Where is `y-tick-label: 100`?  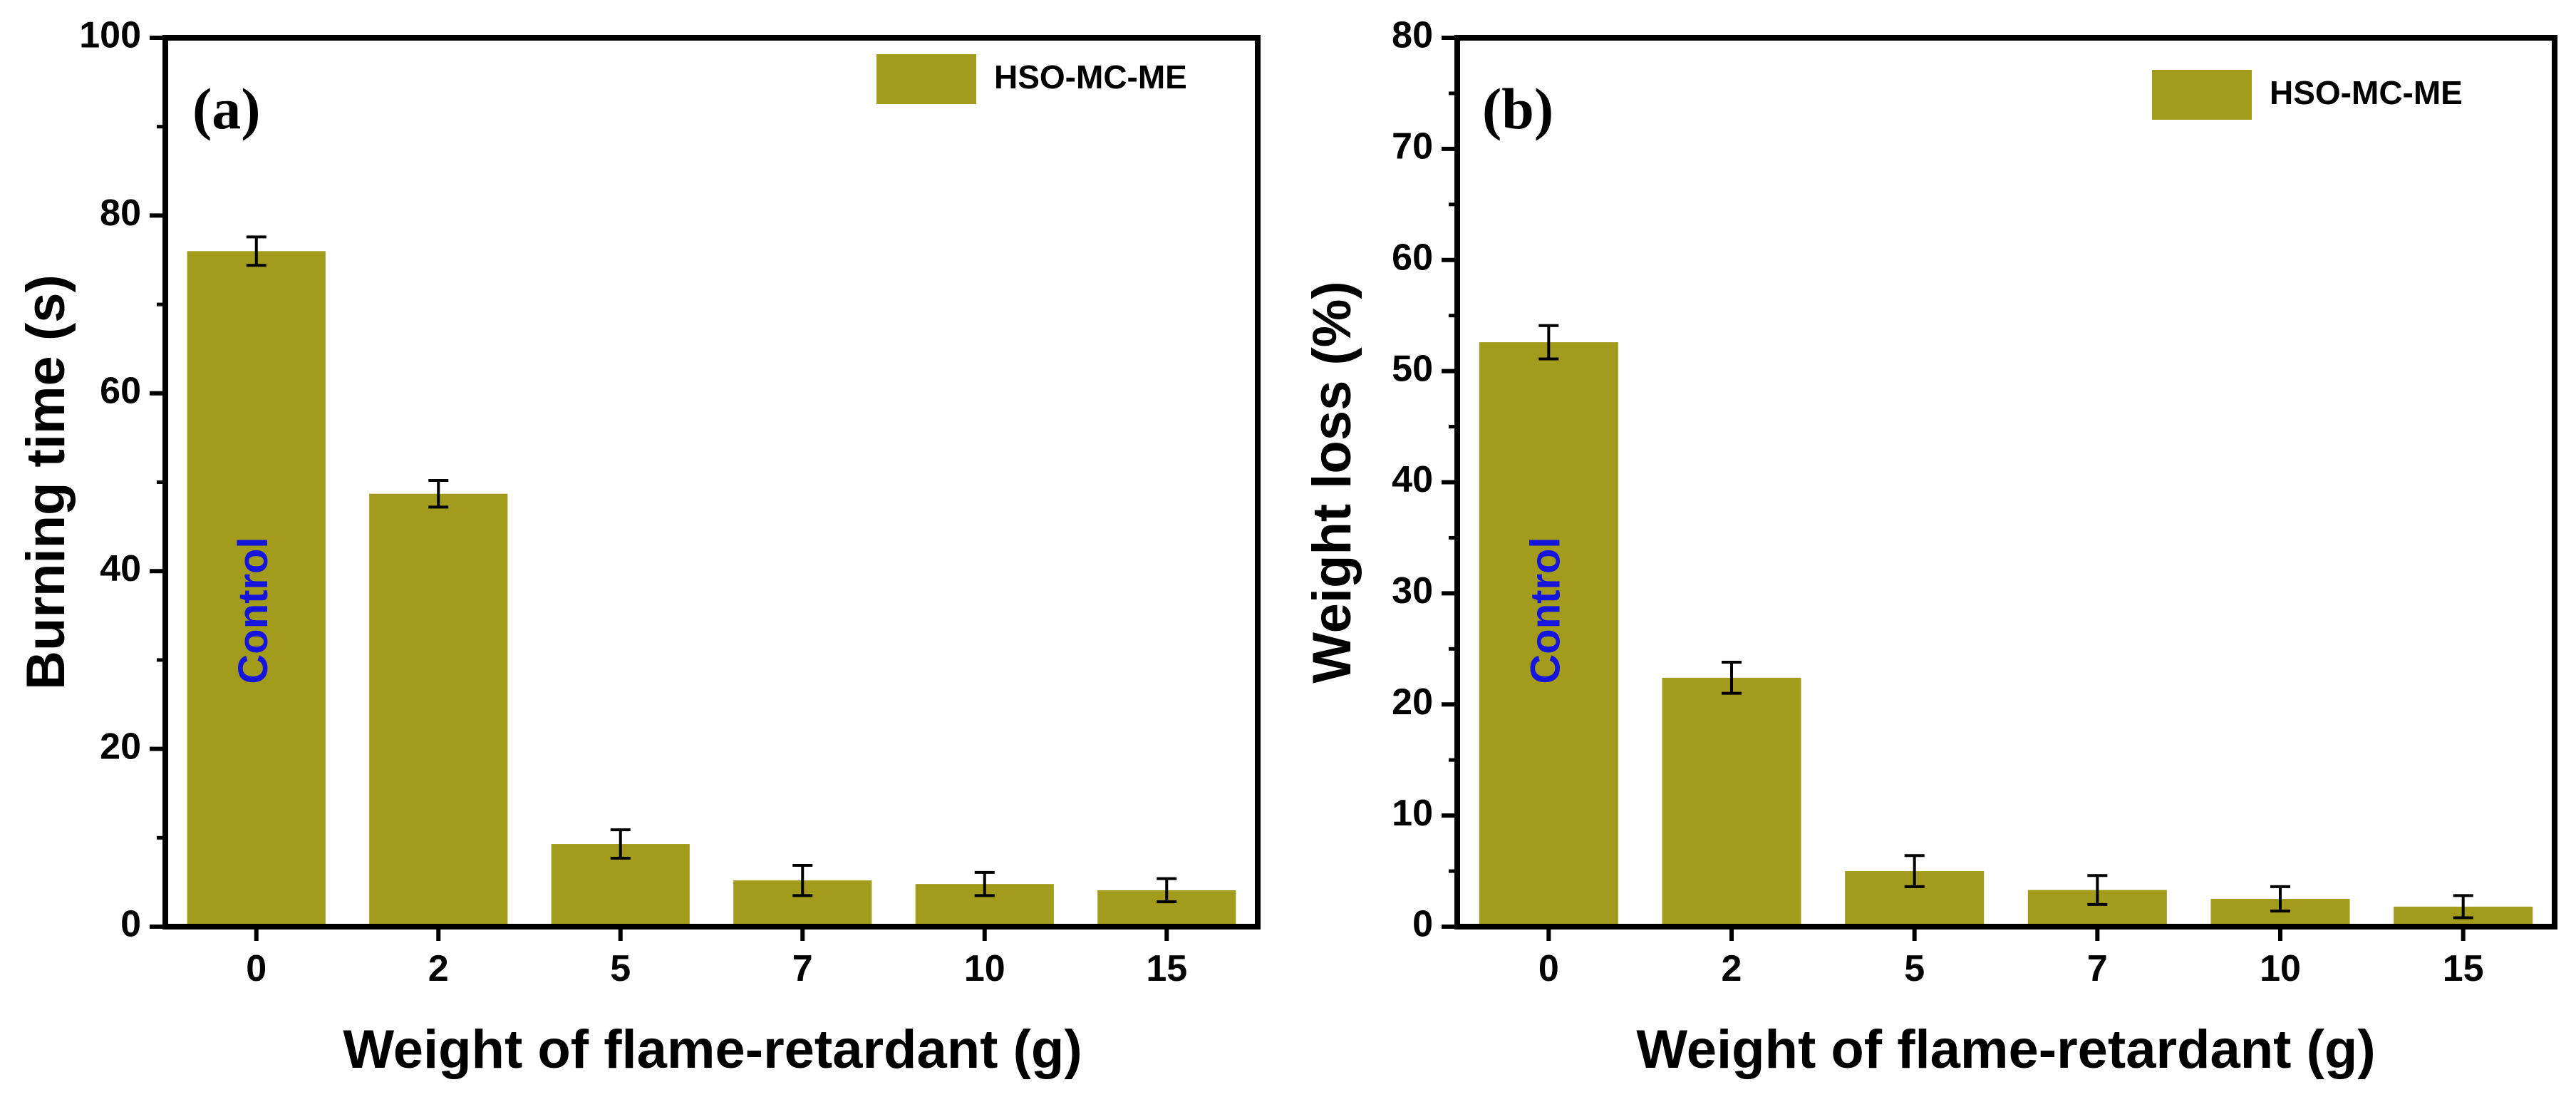 y-tick-label: 100 is located at coordinates (110, 35).